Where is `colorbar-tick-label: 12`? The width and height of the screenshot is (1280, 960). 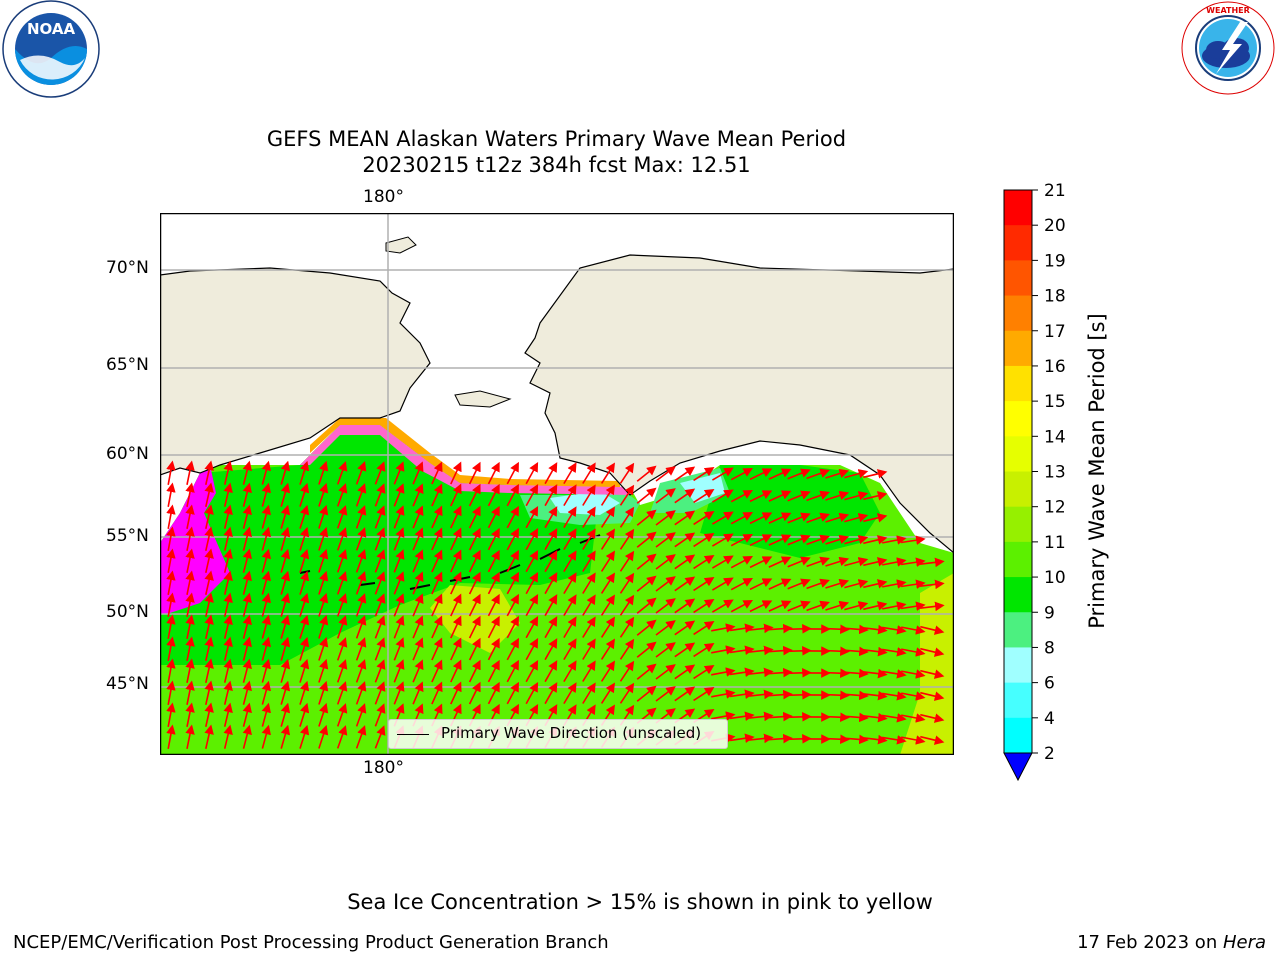
colorbar-tick-label: 12 is located at coordinates (1055, 508).